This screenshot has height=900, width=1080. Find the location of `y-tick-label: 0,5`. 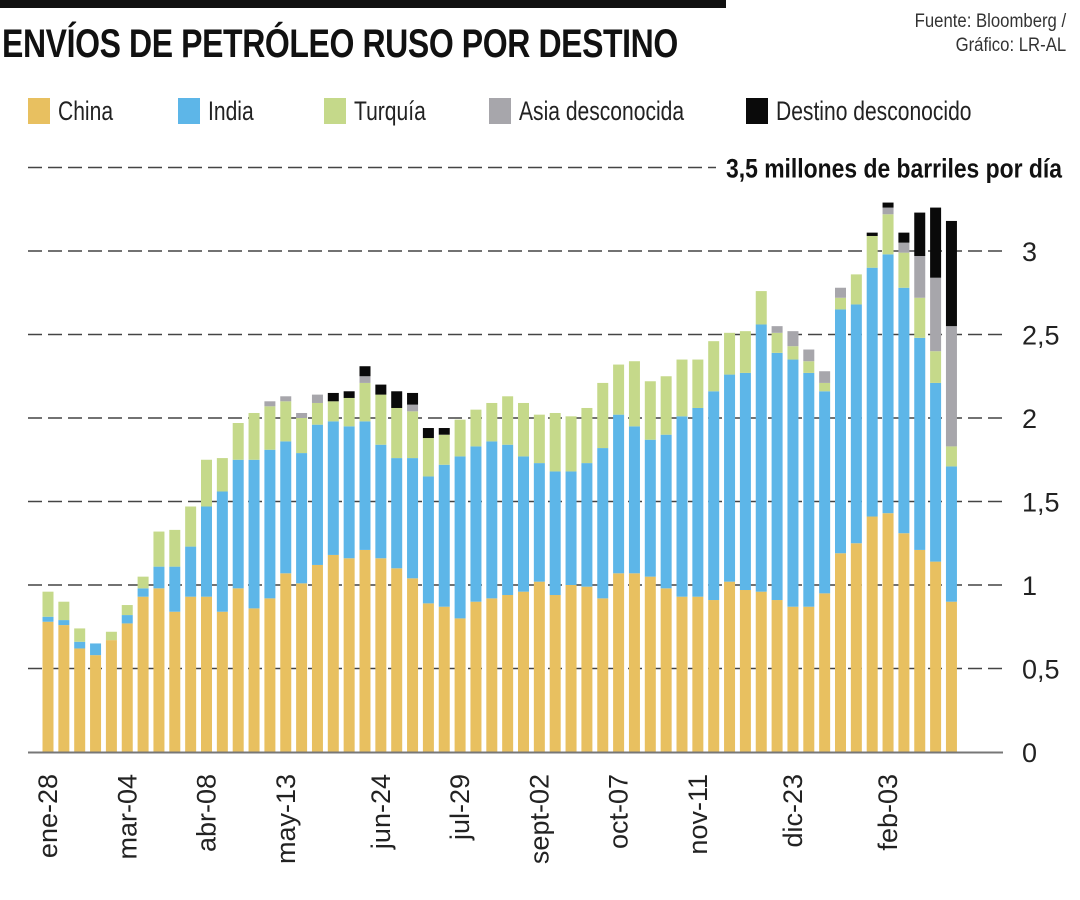

y-tick-label: 0,5 is located at coordinates (1041, 670).